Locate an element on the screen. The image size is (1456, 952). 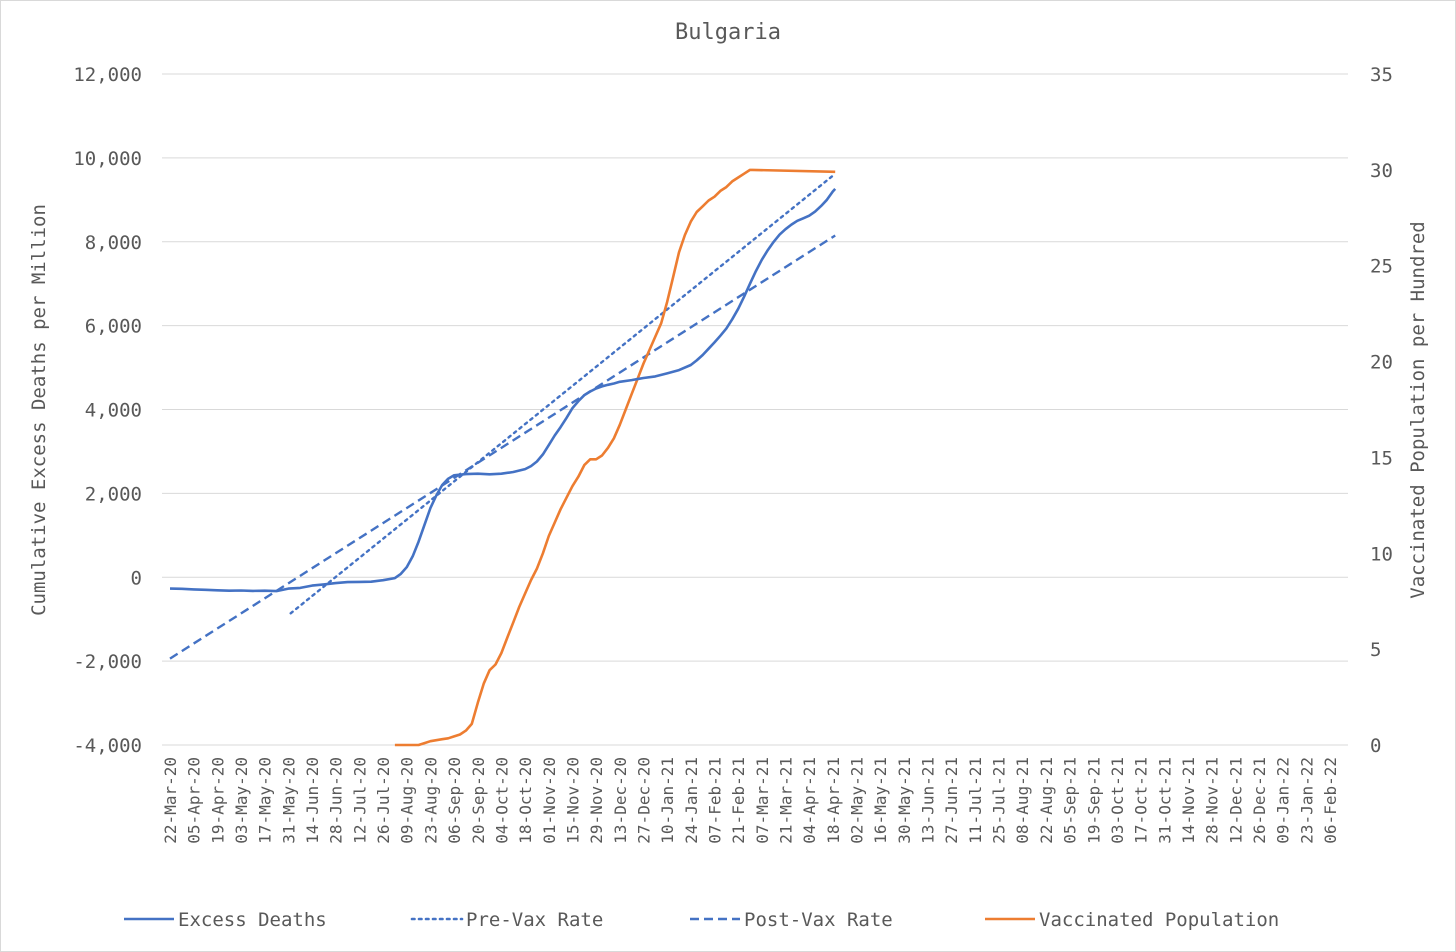
y-tick-label: 12,000 is located at coordinates (107, 75).